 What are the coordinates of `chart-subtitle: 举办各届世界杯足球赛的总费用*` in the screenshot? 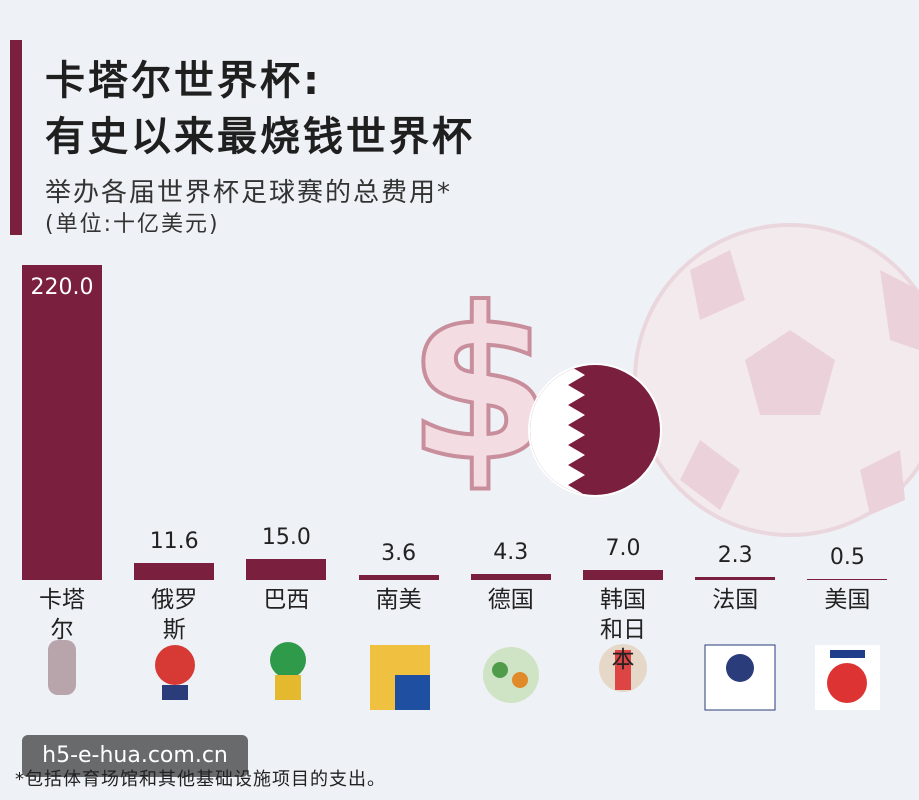 It's located at (249, 193).